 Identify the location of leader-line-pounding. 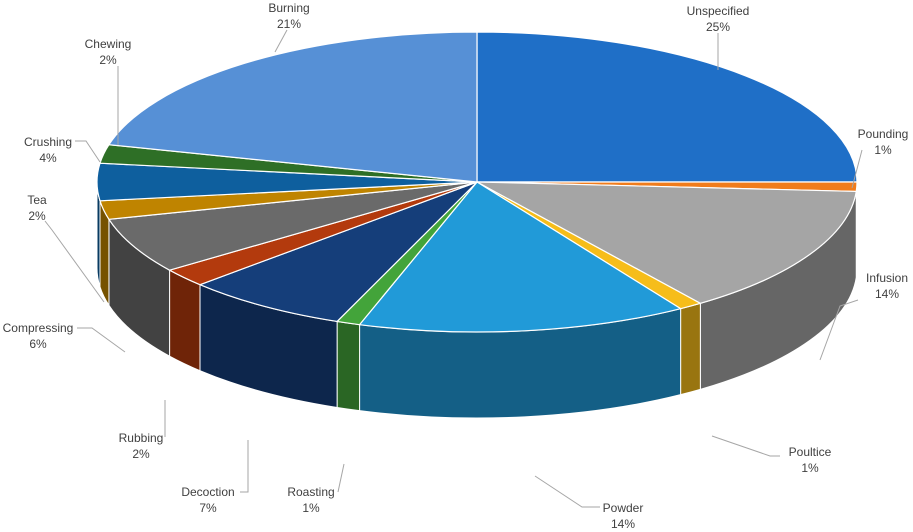
(857, 169).